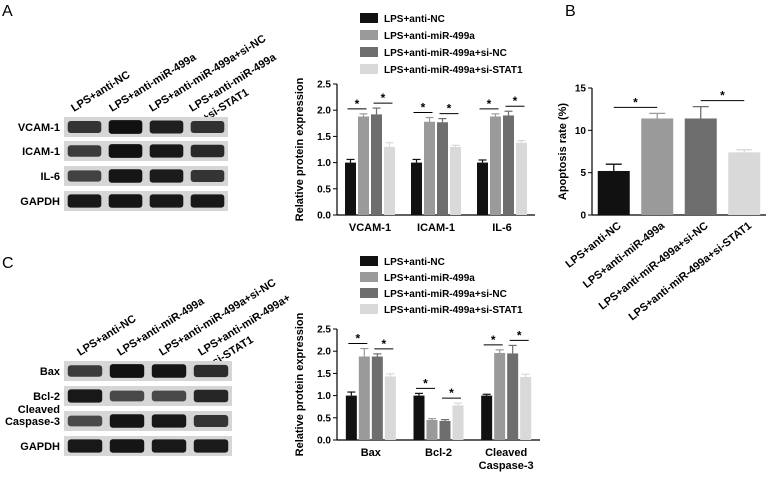 This screenshot has width=783, height=486. What do you see at coordinates (624, 255) in the screenshot?
I see `x-category-label: LPS+anti-miR-499a` at bounding box center [624, 255].